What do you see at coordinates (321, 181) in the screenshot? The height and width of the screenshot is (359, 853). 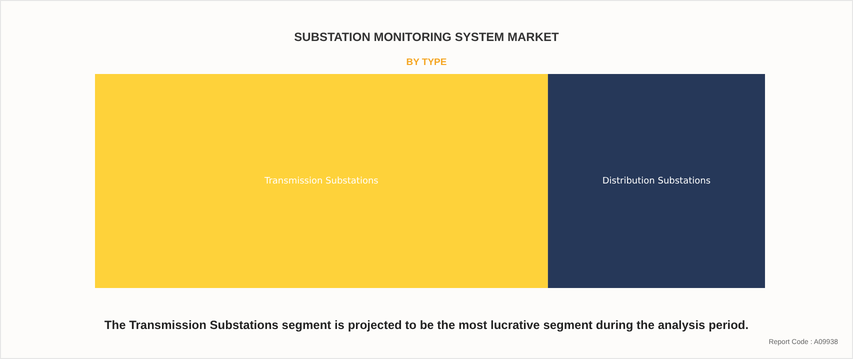 I see `series-label: Transmission Substations` at bounding box center [321, 181].